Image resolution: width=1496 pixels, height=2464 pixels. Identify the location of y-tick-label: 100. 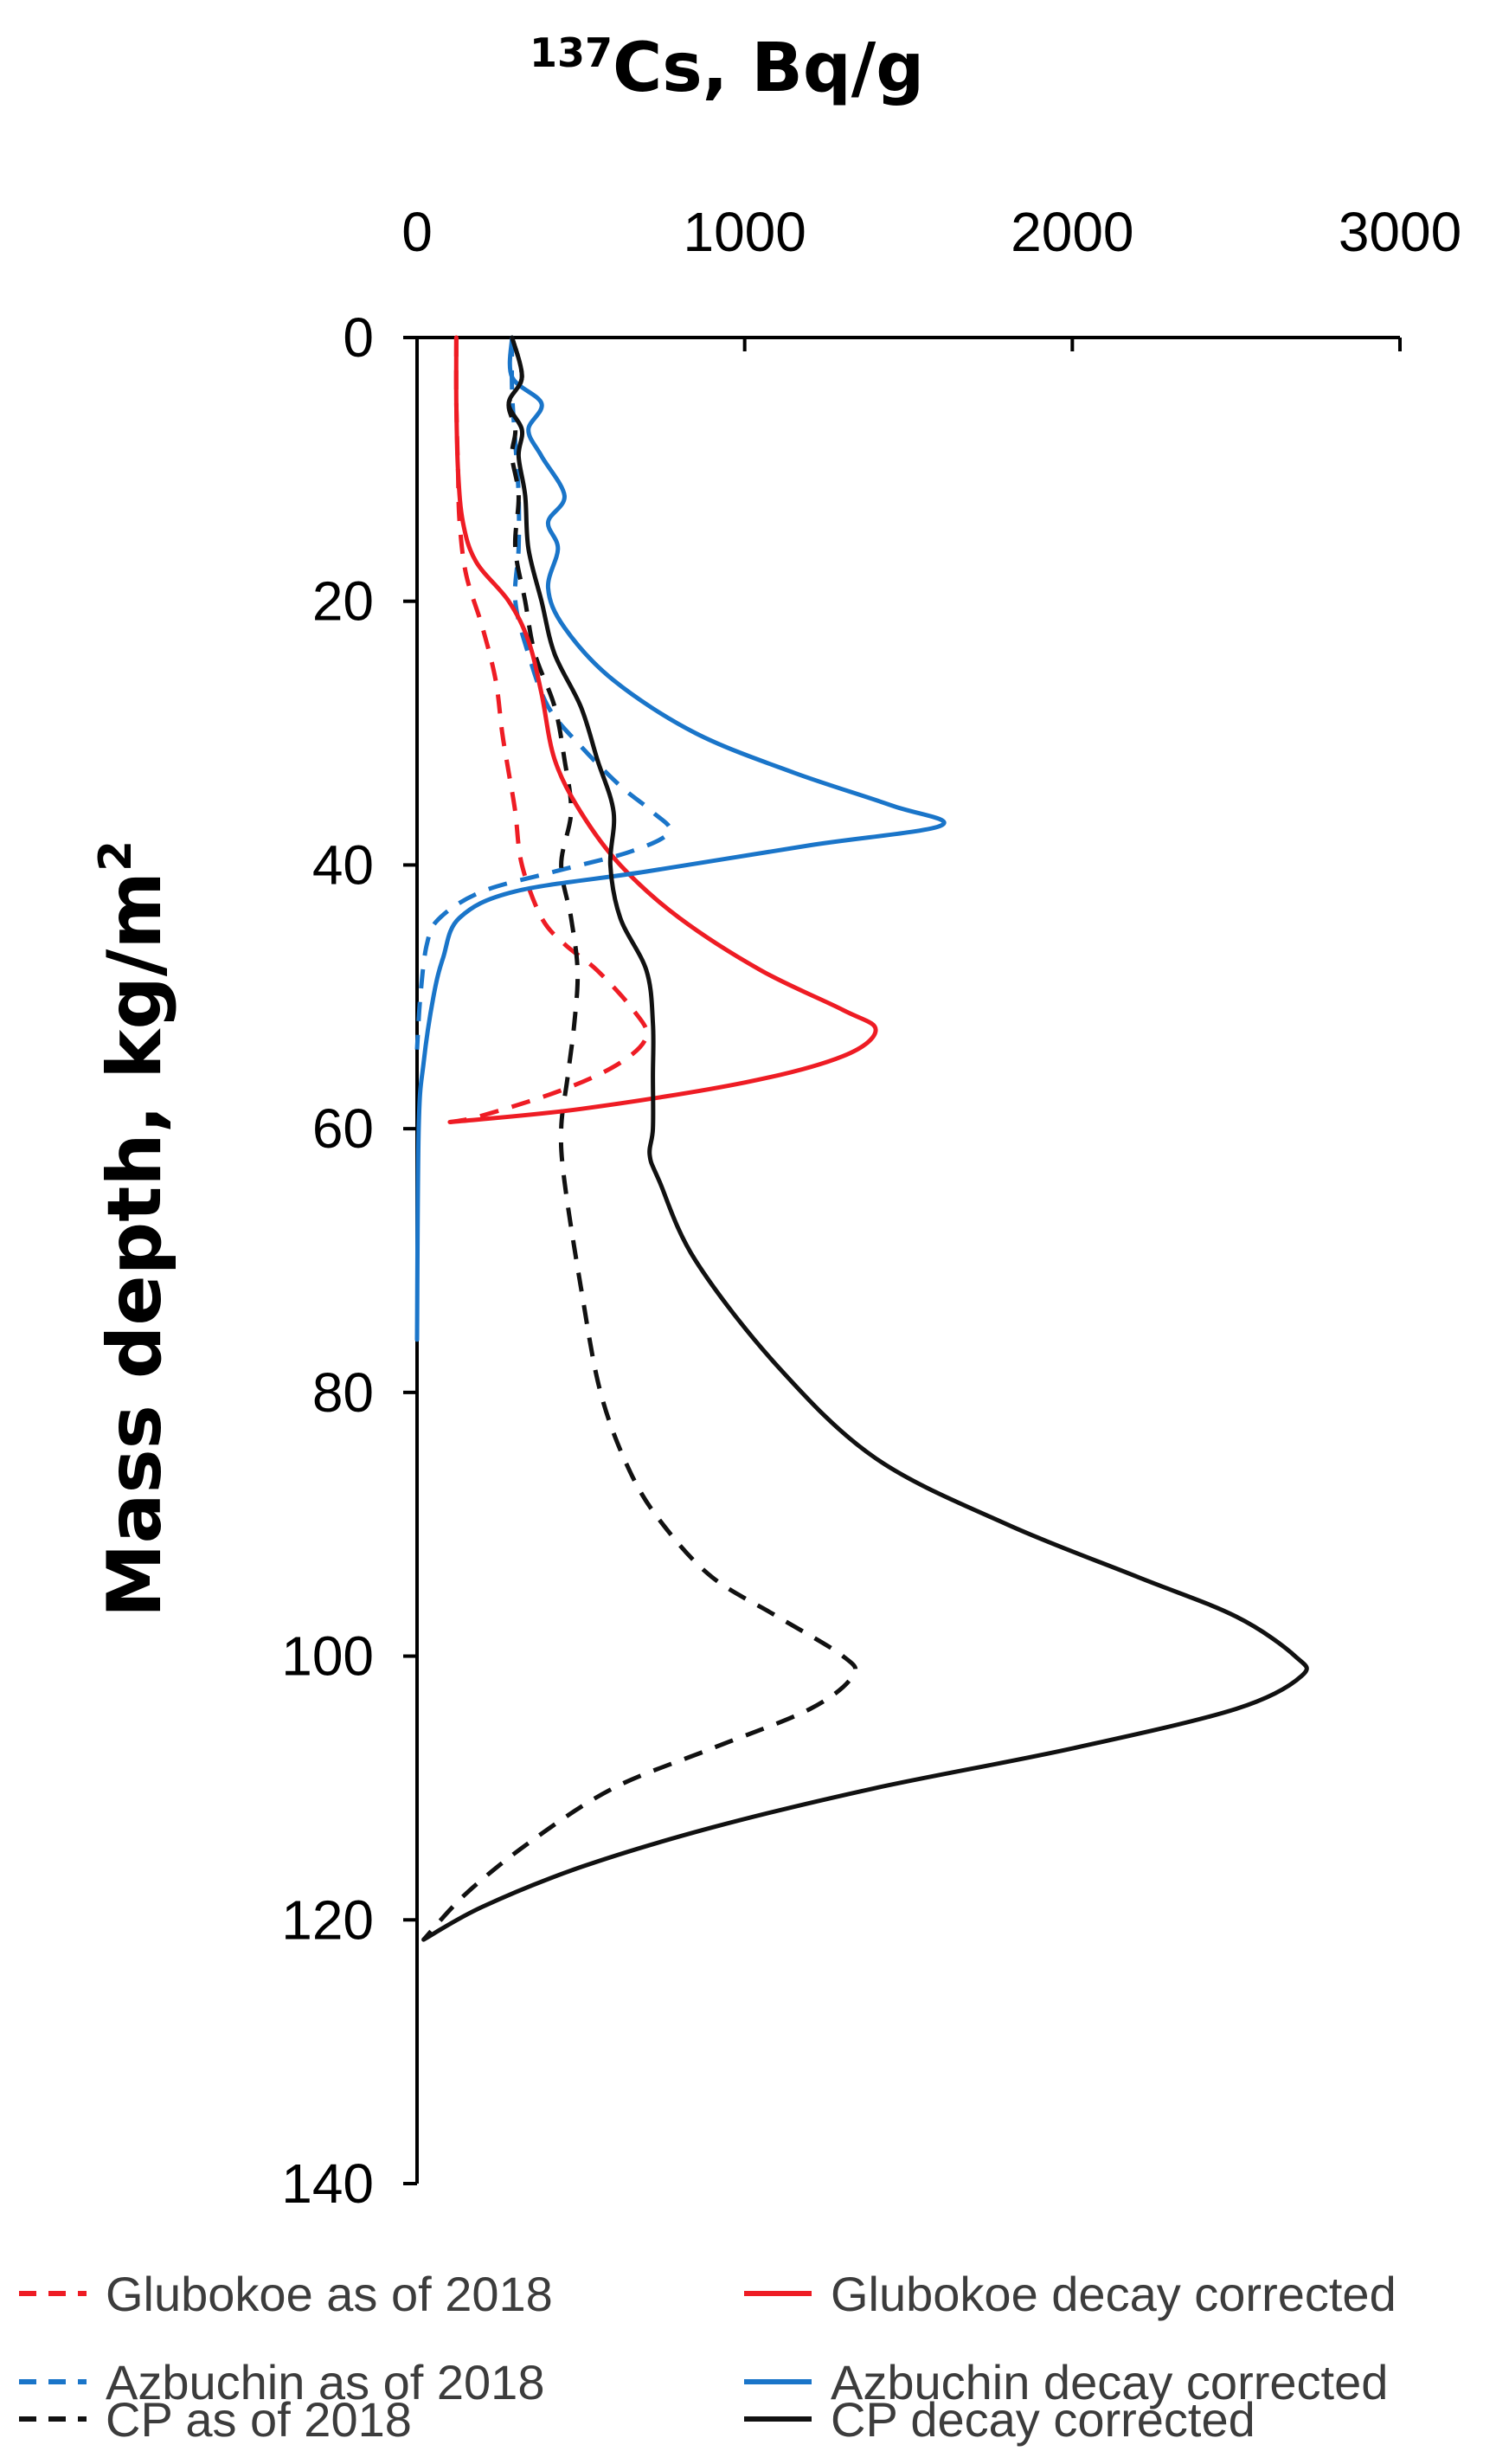
(327, 1656).